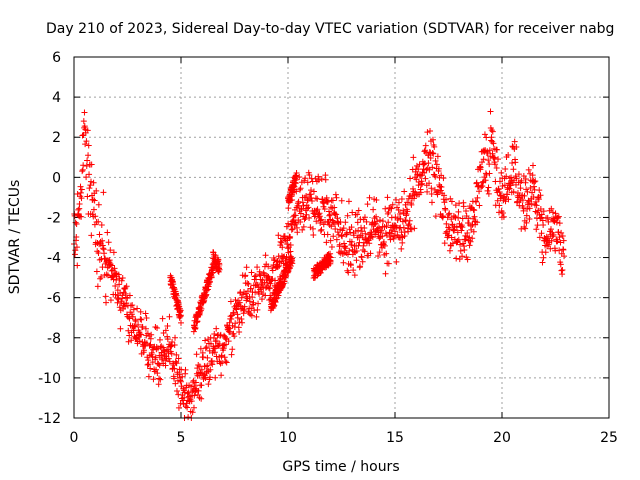 This screenshot has width=640, height=480. Describe the element at coordinates (56, 138) in the screenshot. I see `y-tick-label: 2` at that location.